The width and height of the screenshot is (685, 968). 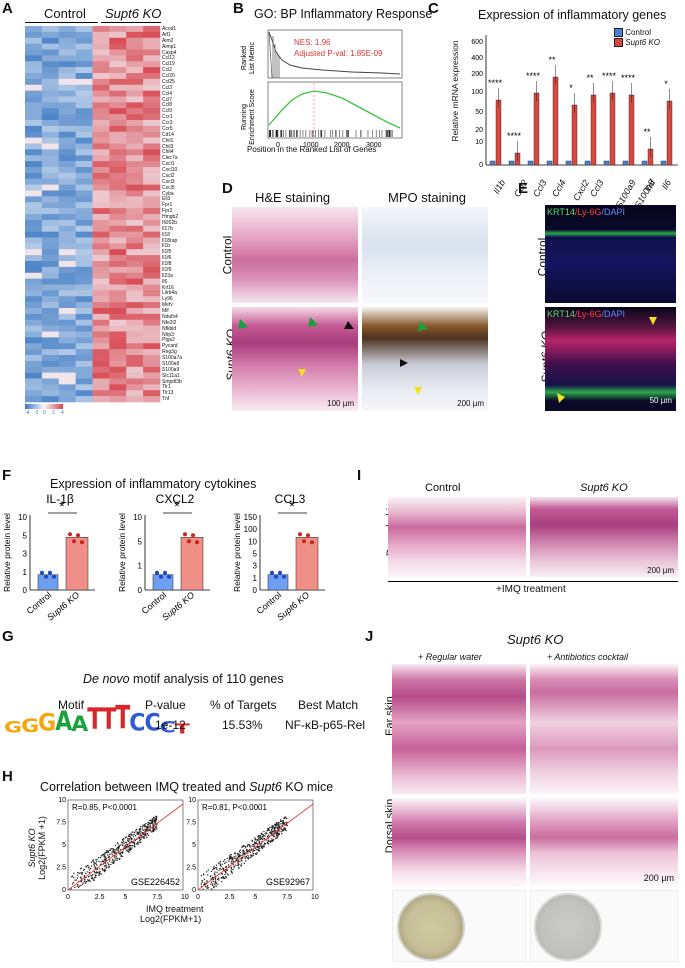 I want to click on cytokine-bar-ko, so click(x=192, y=564).